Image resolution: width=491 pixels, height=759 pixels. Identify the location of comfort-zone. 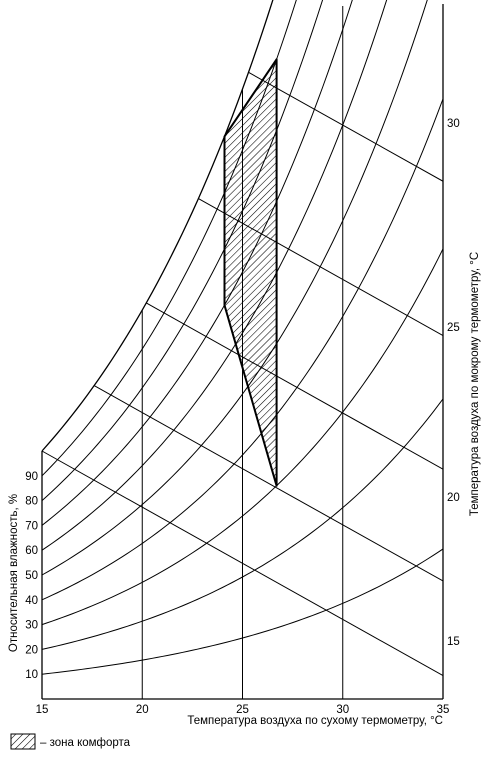
(250, 272).